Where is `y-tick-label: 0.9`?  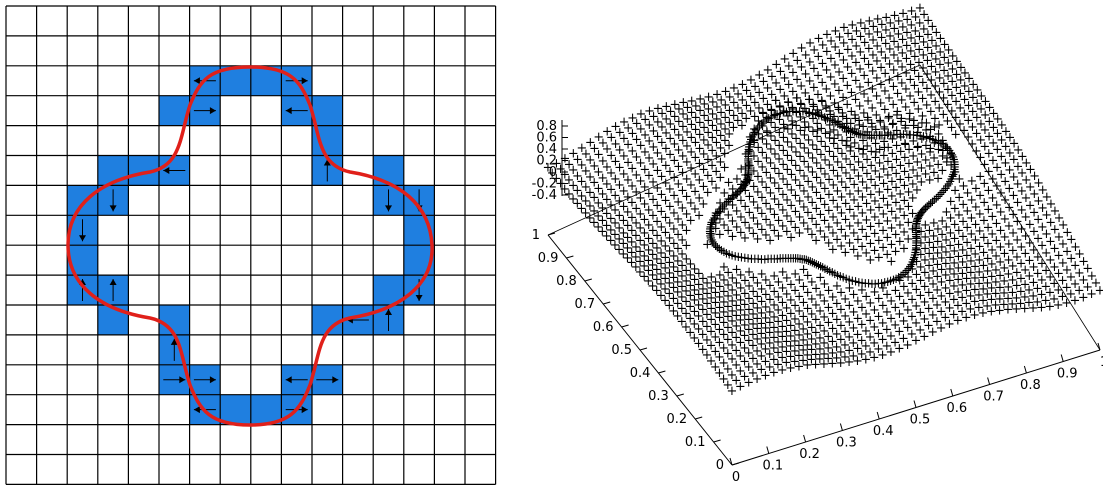 y-tick-label: 0.9 is located at coordinates (548, 258).